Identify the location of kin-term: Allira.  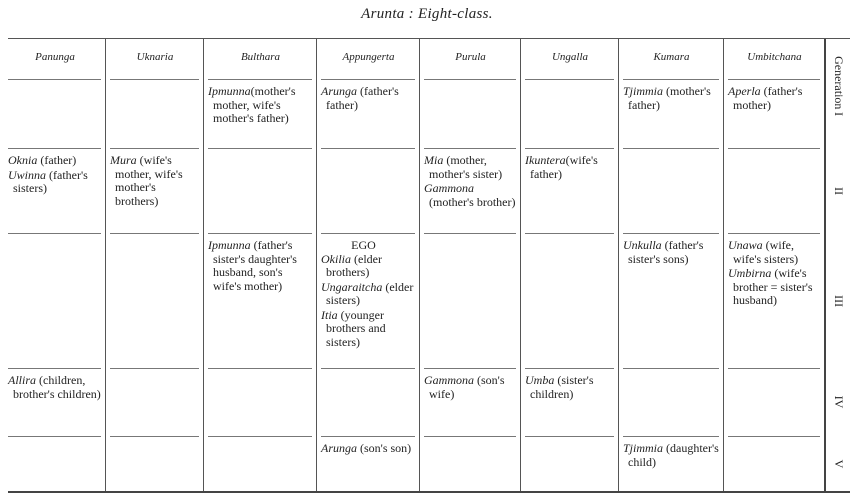
(22, 380).